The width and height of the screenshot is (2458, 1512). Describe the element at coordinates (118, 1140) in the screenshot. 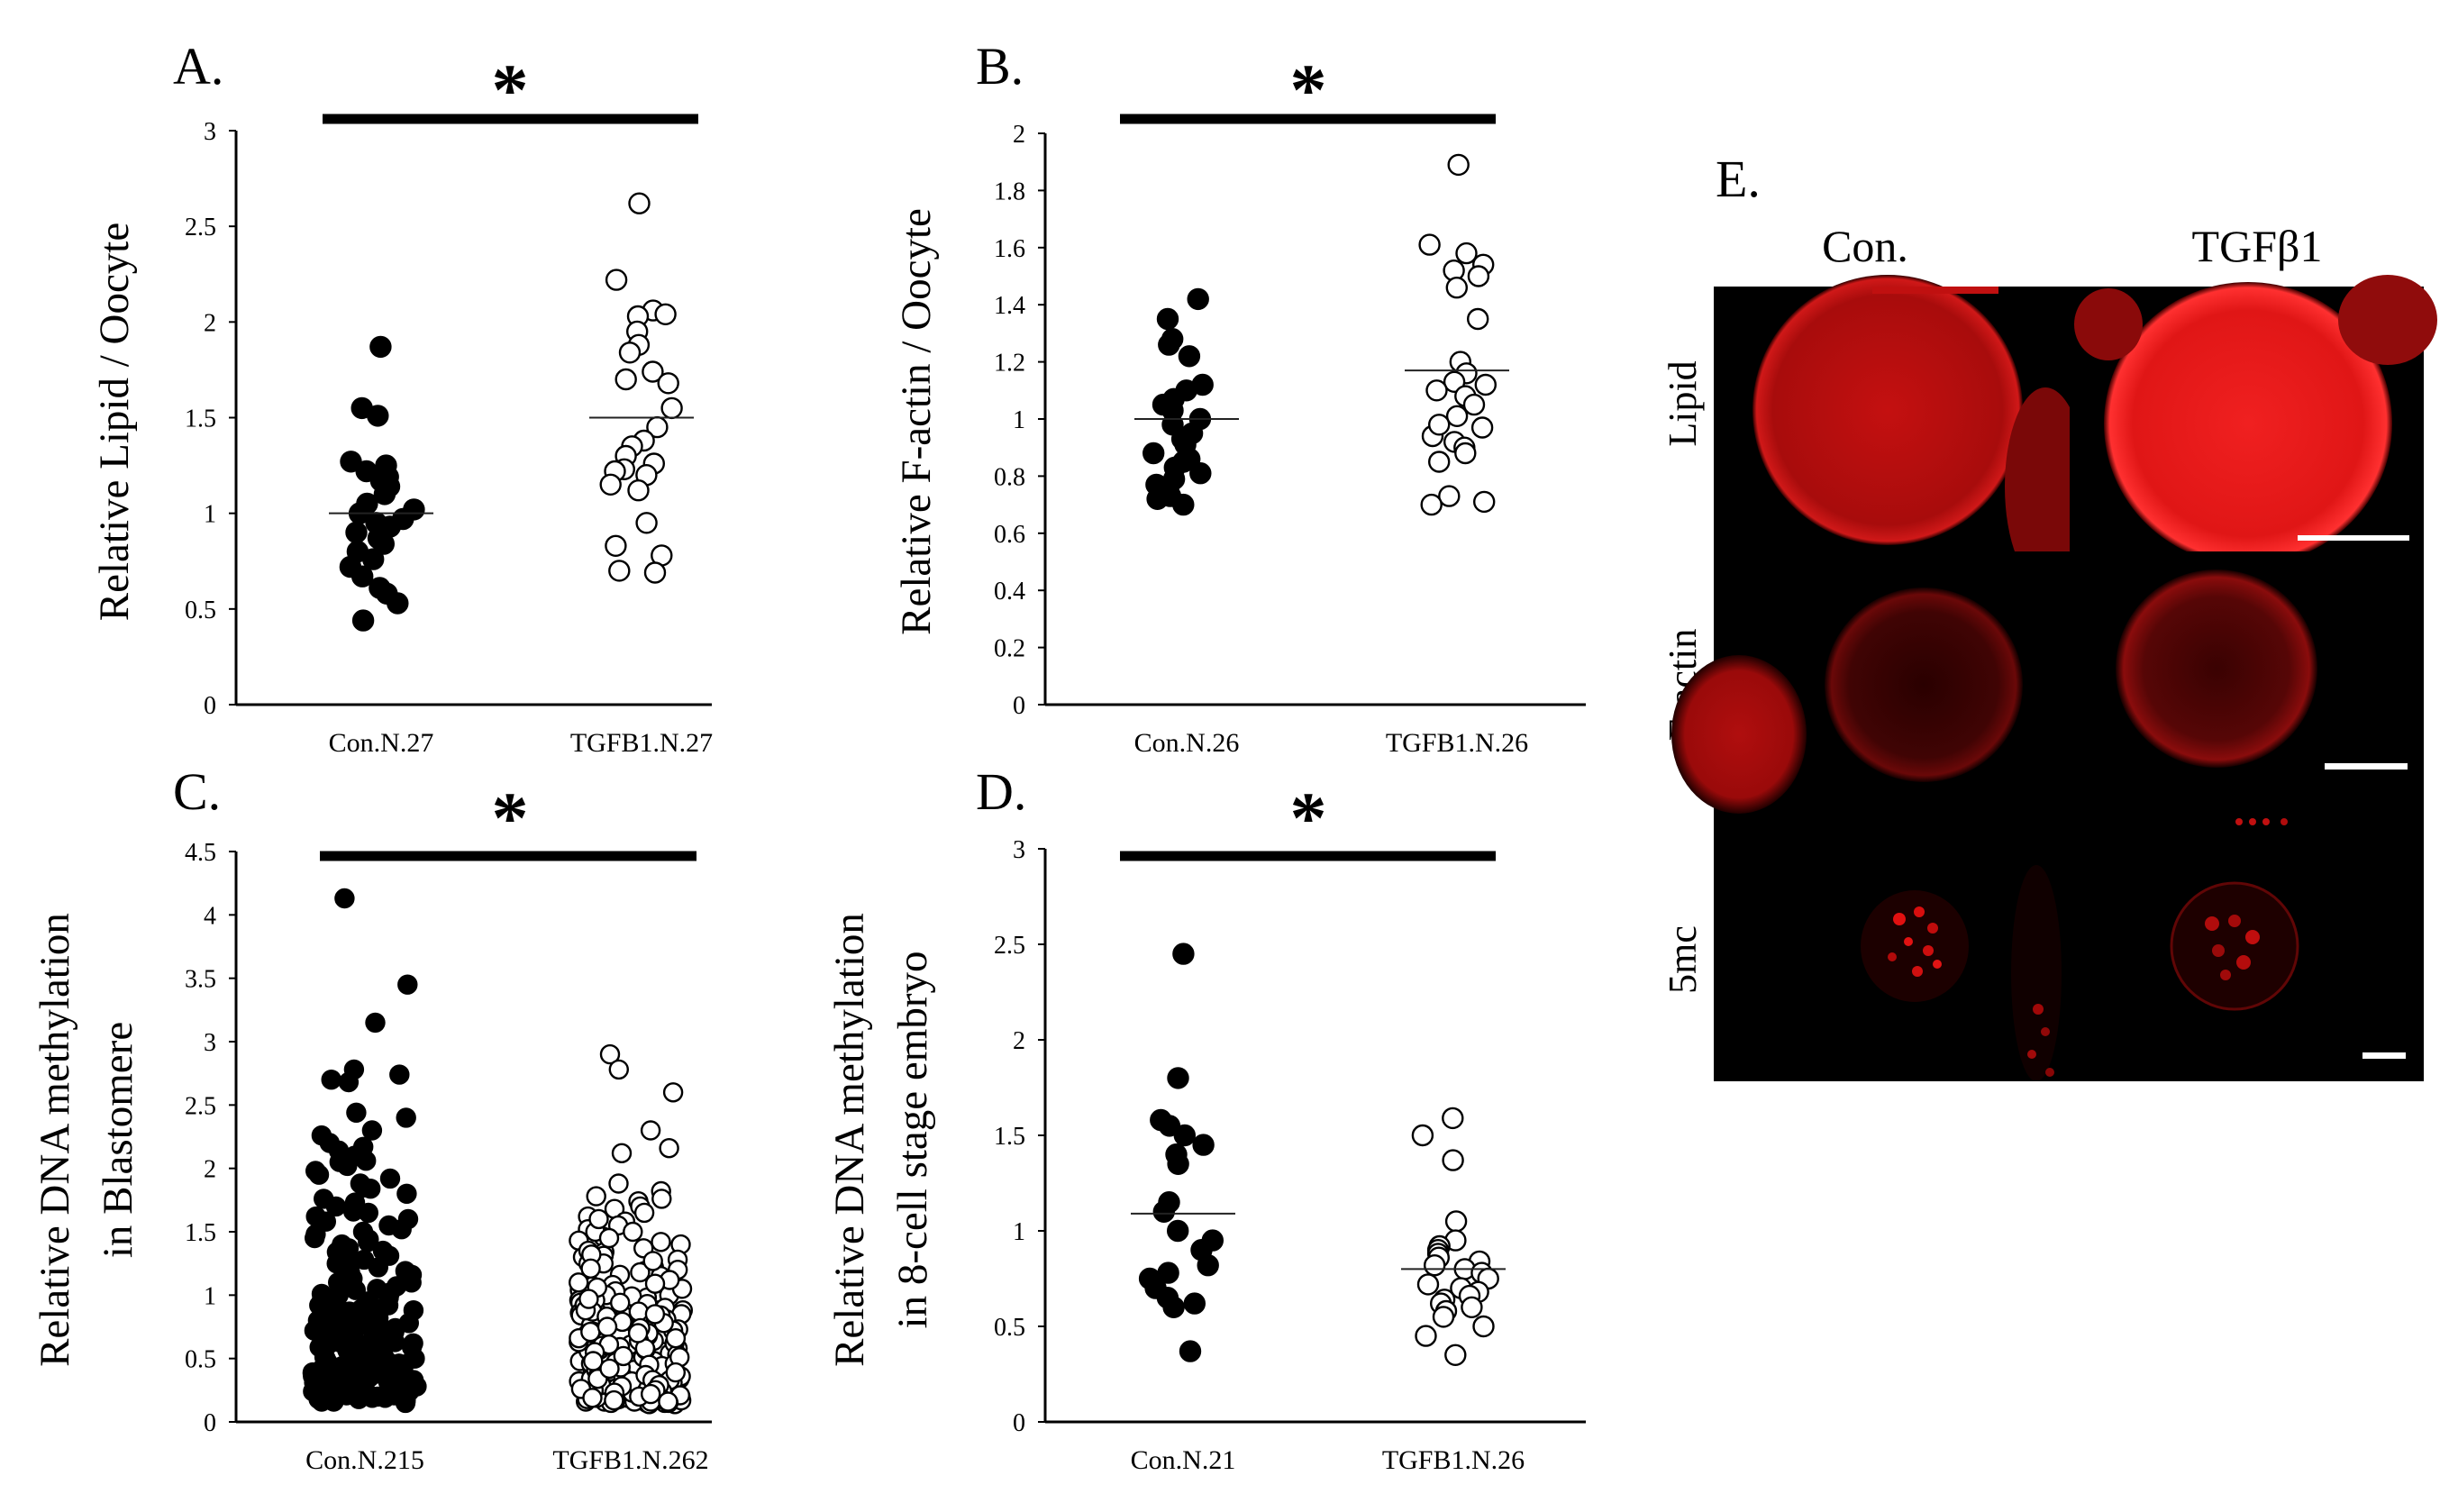

I see `panel-c-y-axis-label-line-2: in Blastomere` at that location.